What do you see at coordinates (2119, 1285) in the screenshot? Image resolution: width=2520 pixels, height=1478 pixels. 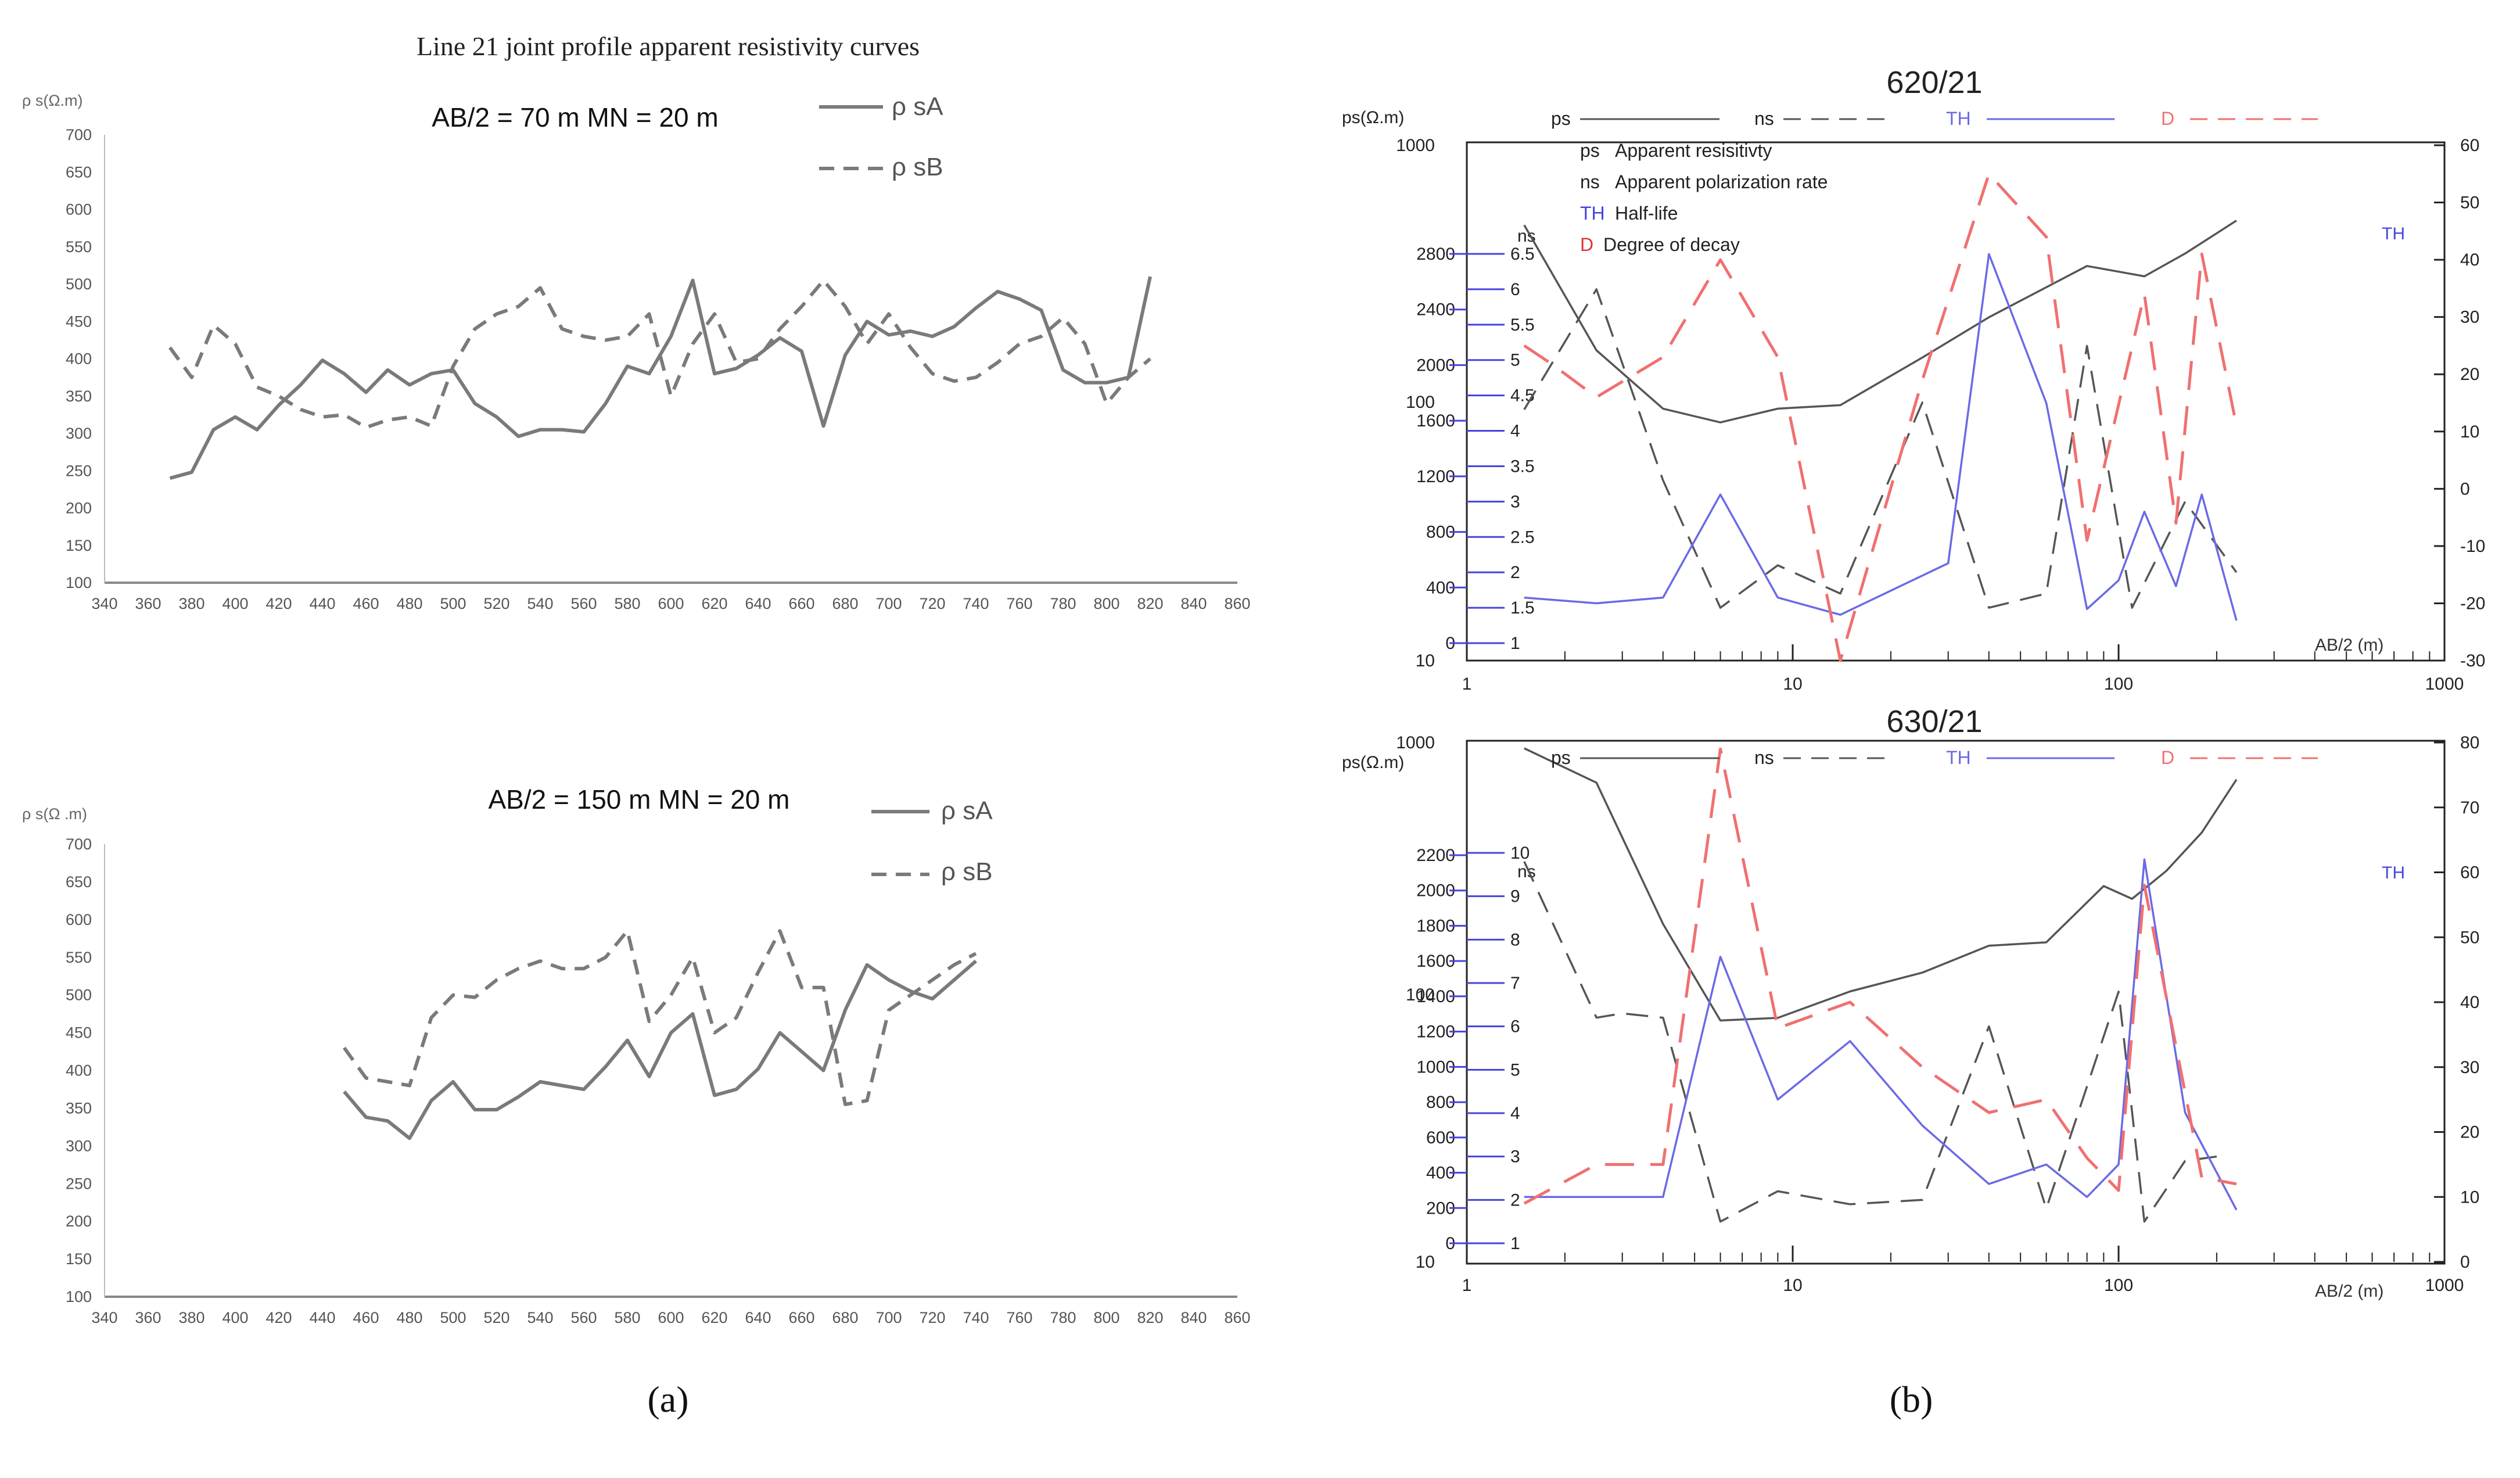 I see `b2-x-tick-2: 100` at bounding box center [2119, 1285].